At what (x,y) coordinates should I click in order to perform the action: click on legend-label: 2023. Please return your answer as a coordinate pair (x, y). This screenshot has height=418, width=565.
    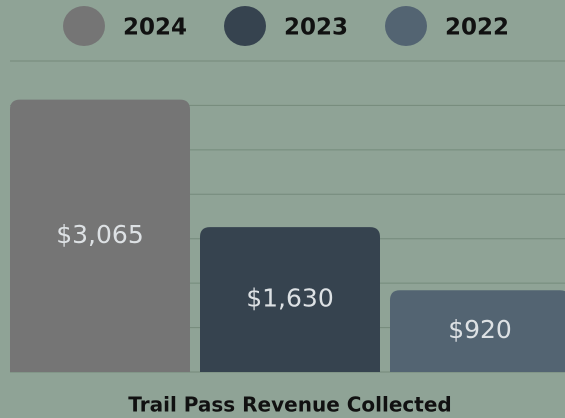
    Looking at the image, I should click on (316, 28).